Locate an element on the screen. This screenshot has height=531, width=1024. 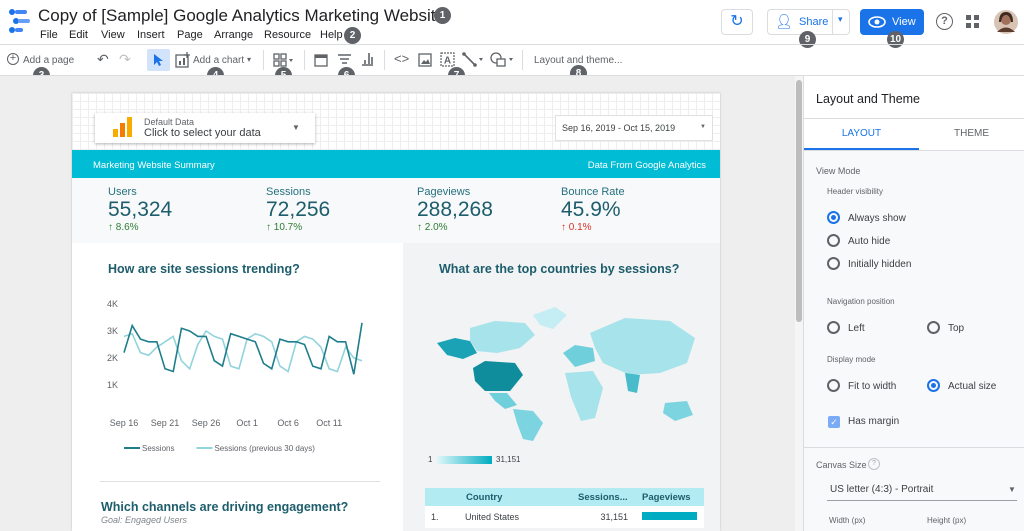
community-viz-icon is located at coordinates (284, 60).